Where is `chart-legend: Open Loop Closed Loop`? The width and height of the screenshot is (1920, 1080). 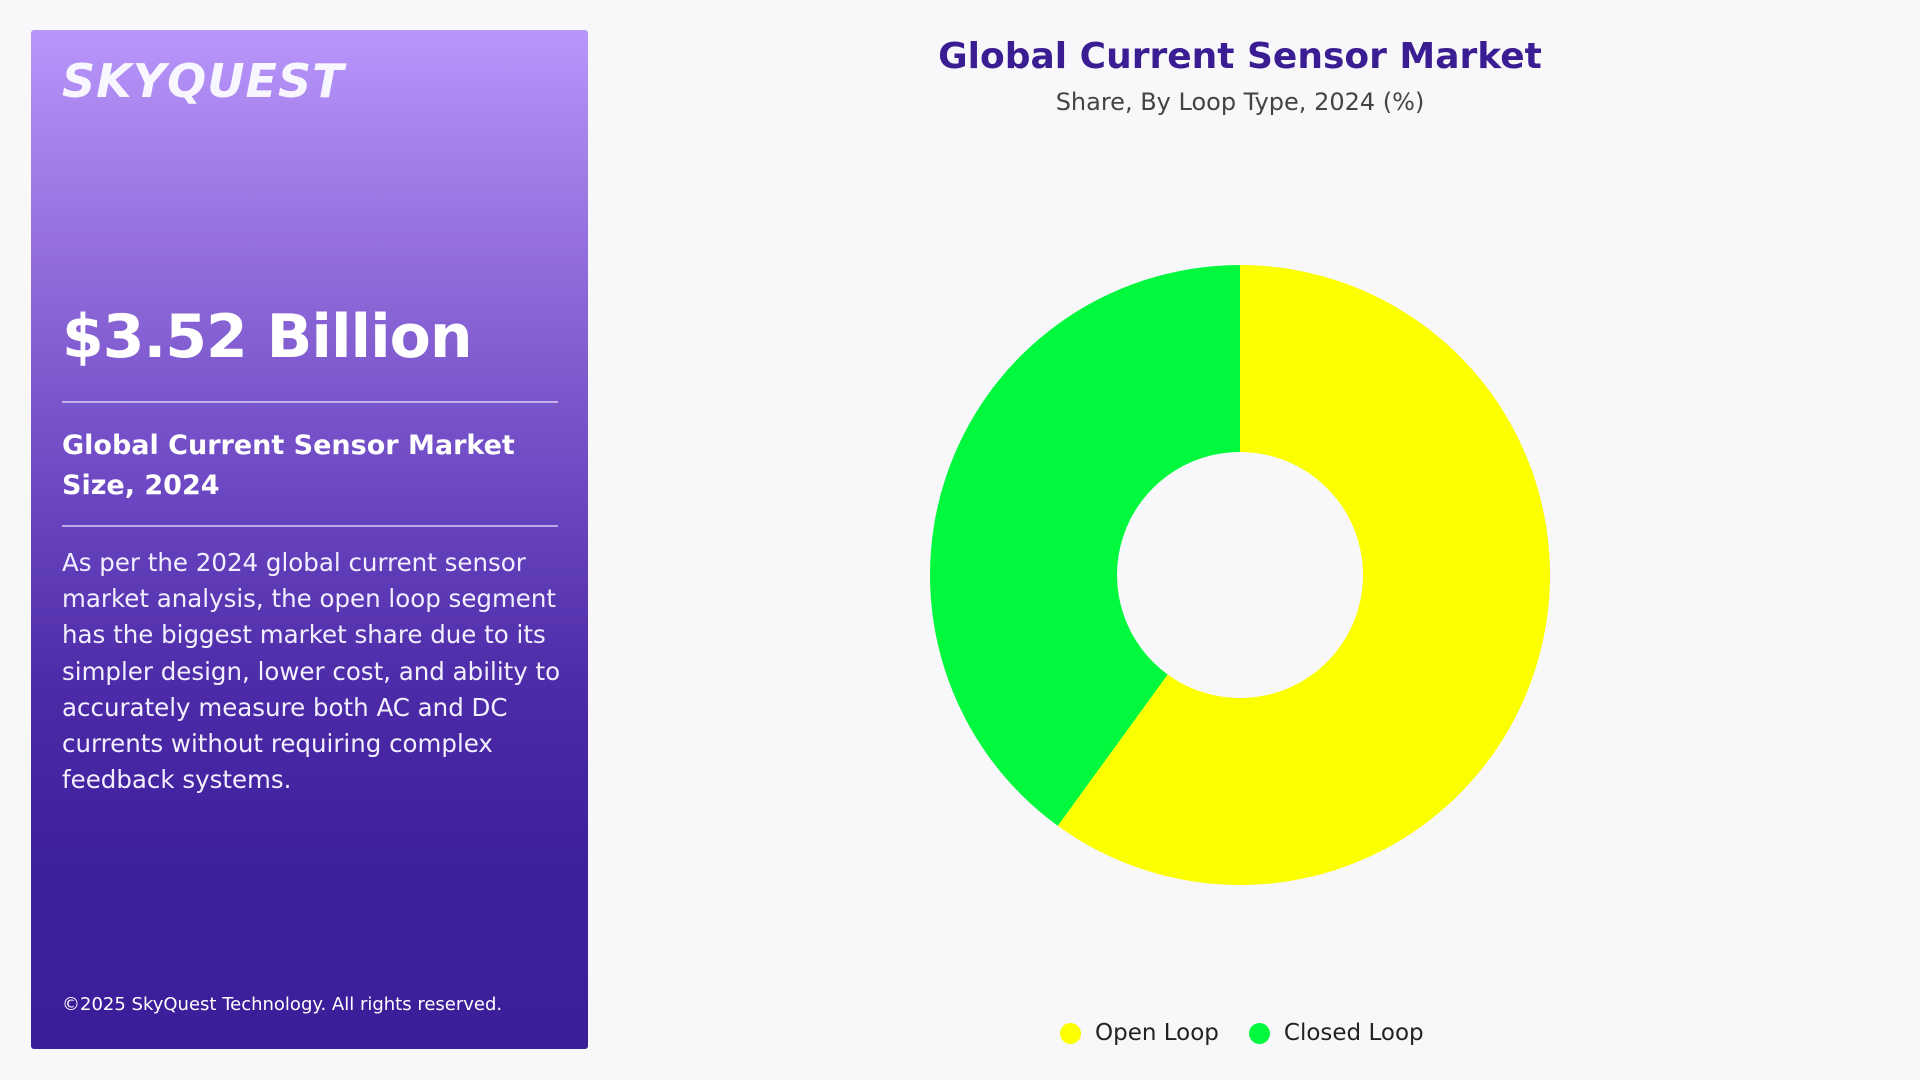 chart-legend: Open Loop Closed Loop is located at coordinates (1257, 1033).